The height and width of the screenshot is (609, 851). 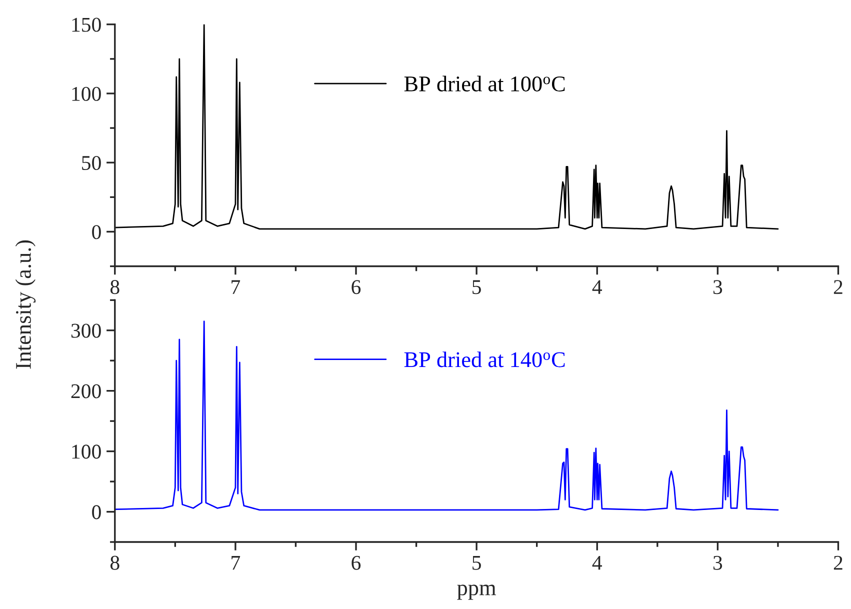 What do you see at coordinates (91, 163) in the screenshot?
I see `y-tick-label: 50` at bounding box center [91, 163].